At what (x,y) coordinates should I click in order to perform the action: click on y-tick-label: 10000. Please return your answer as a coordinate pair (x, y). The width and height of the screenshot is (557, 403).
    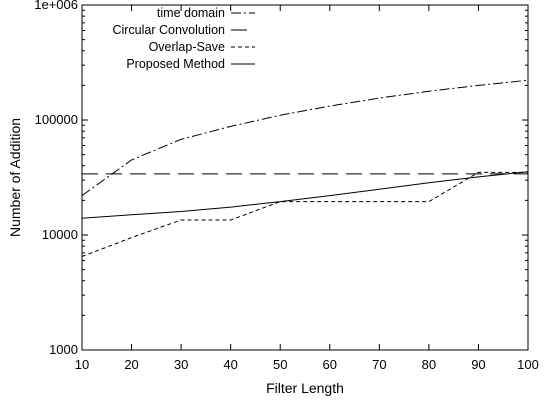
    Looking at the image, I should click on (60, 234).